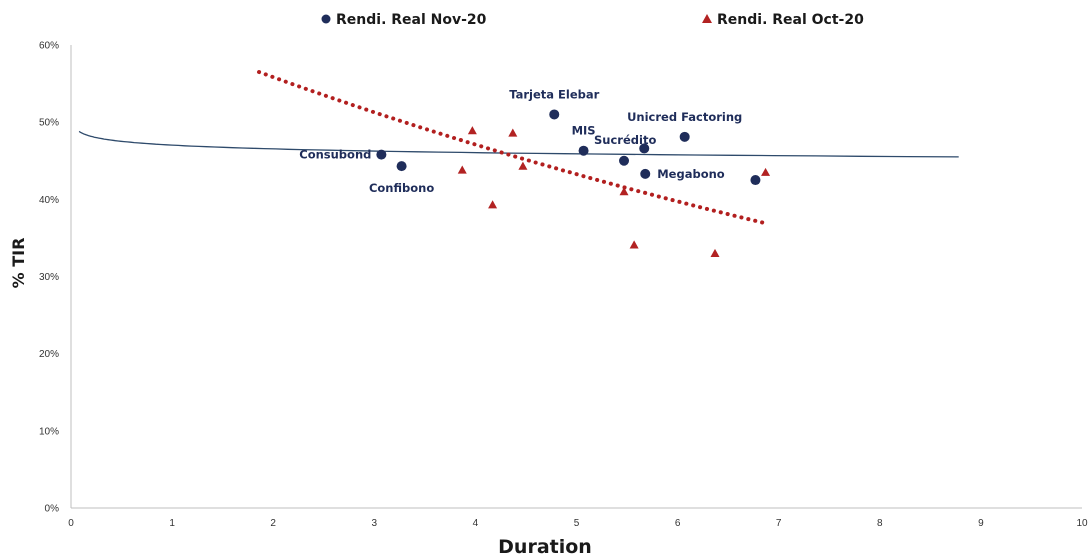 This screenshot has width=1092, height=560. Describe the element at coordinates (880, 523) in the screenshot. I see `x-tick-label: 8` at that location.